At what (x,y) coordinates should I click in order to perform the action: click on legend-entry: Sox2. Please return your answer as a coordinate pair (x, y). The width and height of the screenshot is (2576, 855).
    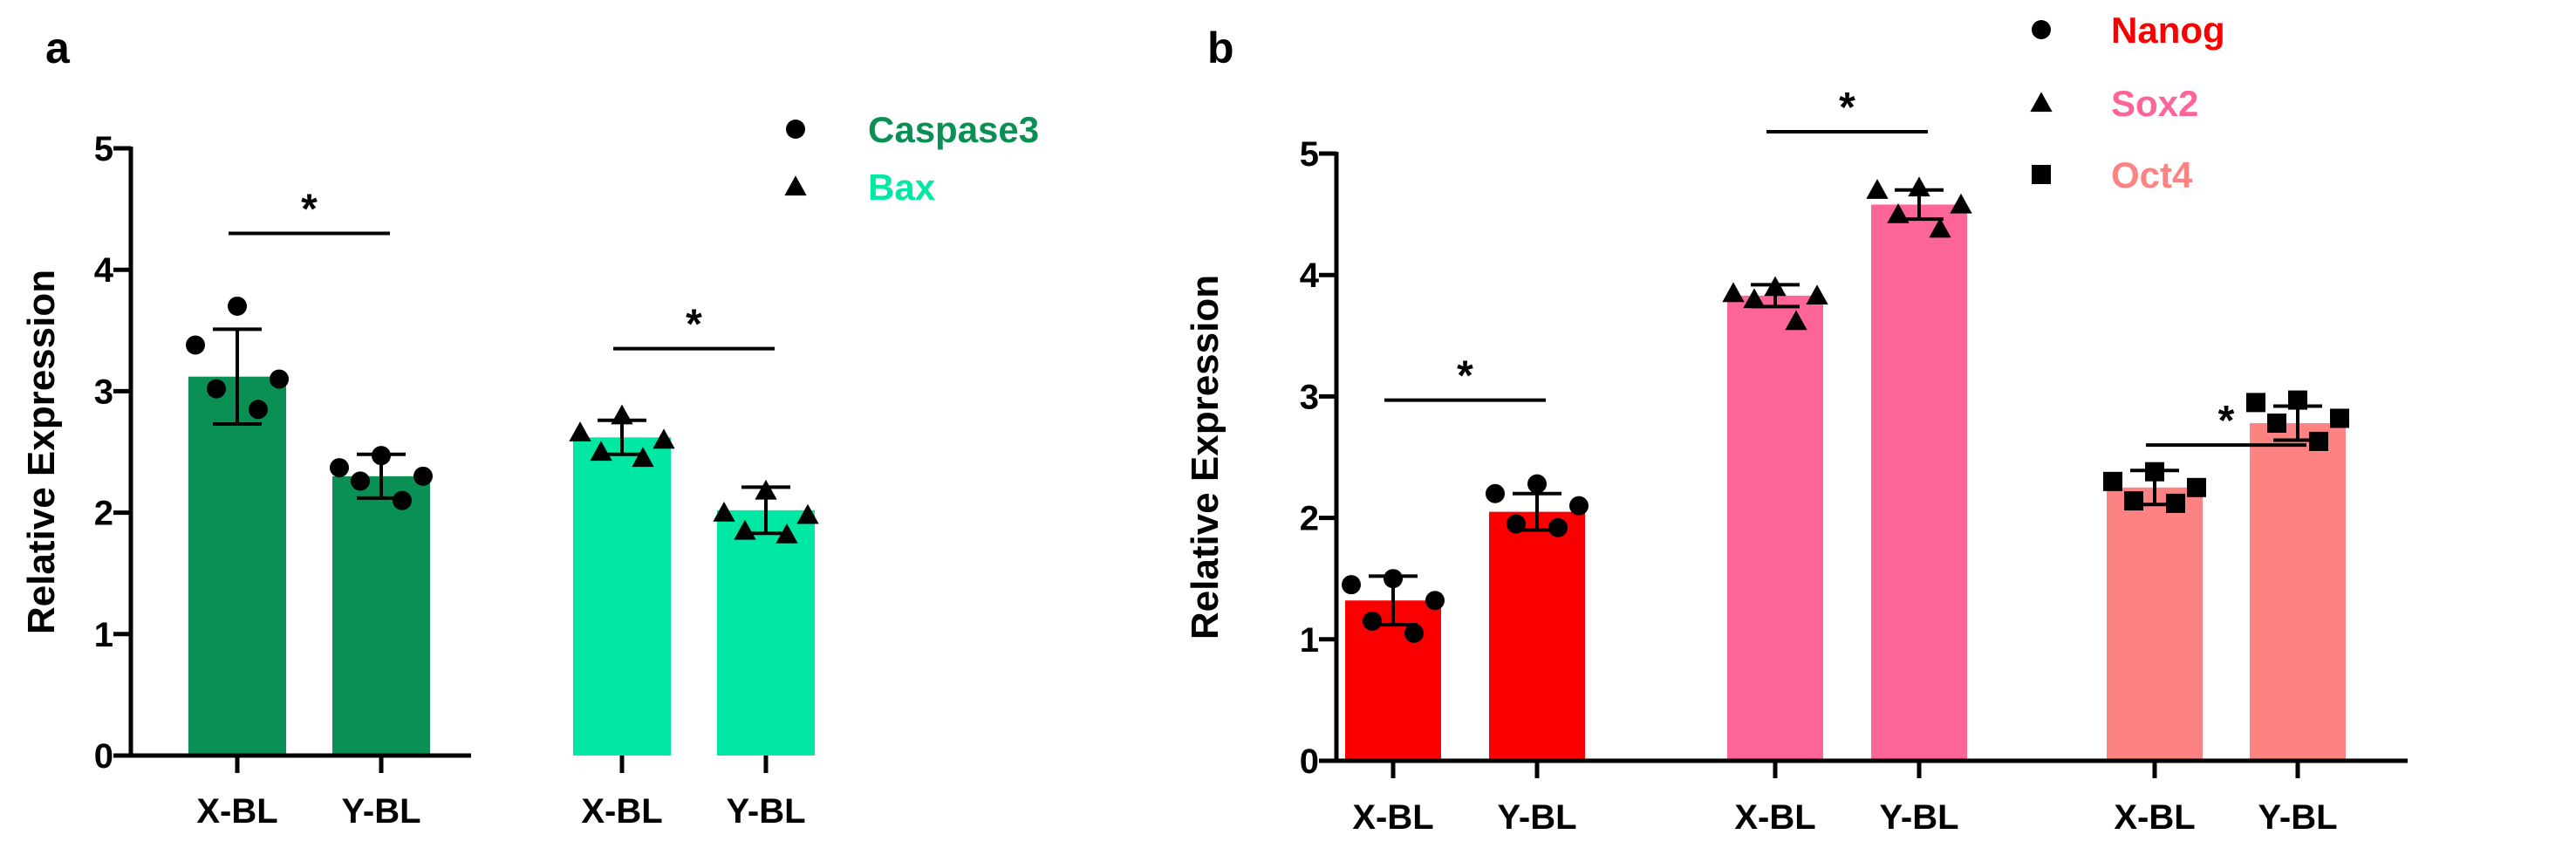
    Looking at the image, I should click on (2114, 103).